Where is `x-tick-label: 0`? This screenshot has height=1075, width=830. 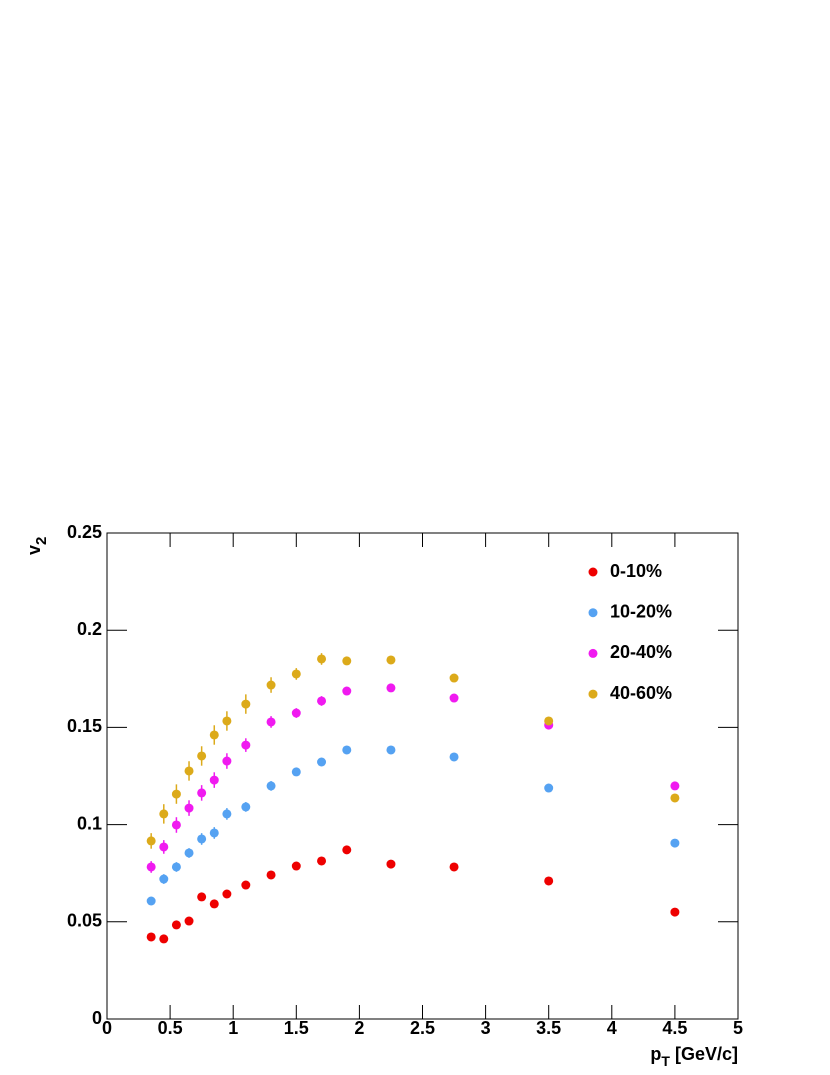 x-tick-label: 0 is located at coordinates (107, 1028).